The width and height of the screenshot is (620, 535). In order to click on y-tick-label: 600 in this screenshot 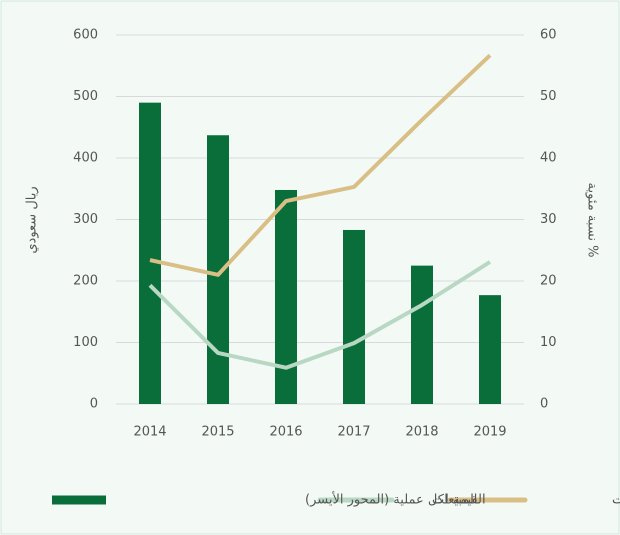, I will do `click(85, 35)`.